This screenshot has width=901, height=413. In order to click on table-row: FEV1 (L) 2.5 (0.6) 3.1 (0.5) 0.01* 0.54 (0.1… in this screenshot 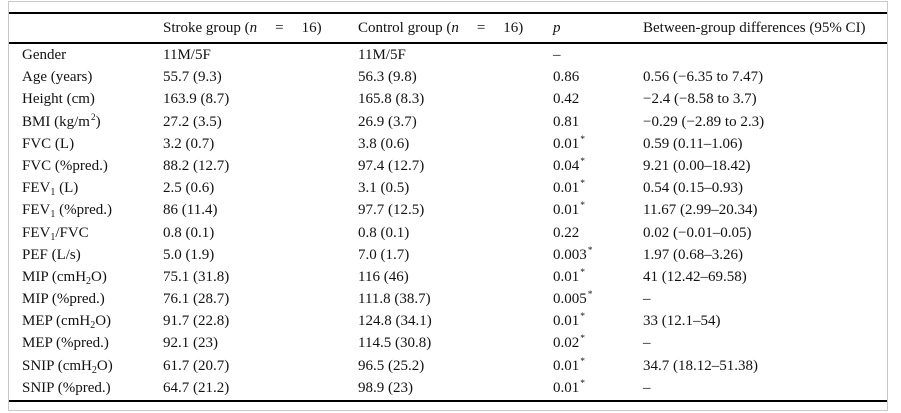, I will do `click(448, 188)`.